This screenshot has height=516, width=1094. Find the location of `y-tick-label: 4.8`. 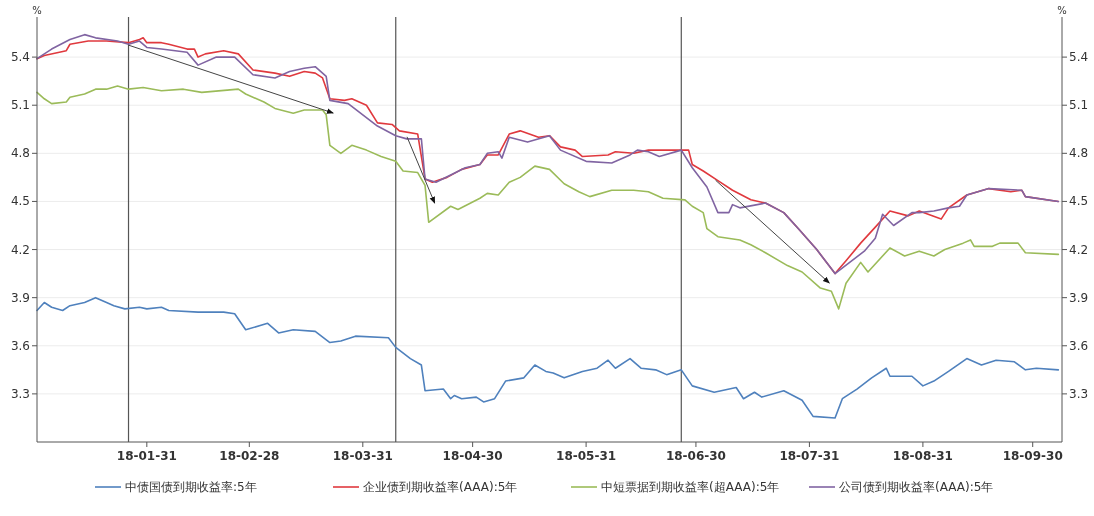

y-tick-label: 4.8 is located at coordinates (20, 153).